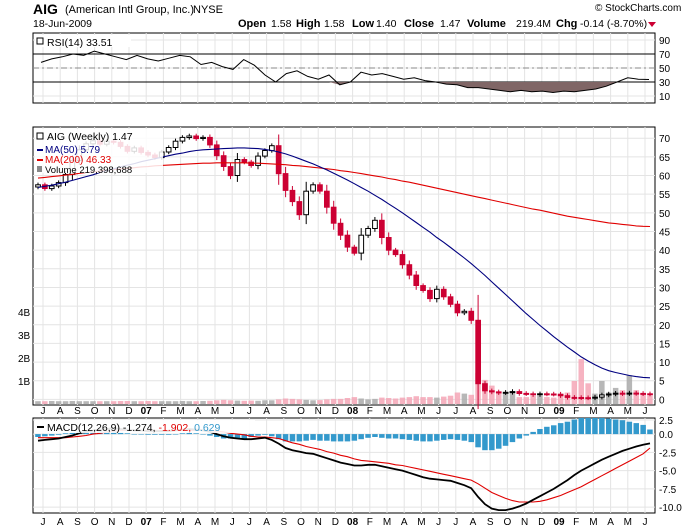 The width and height of the screenshot is (700, 530). I want to click on ma200-legend-text: MA(200) 46.33, so click(78, 160).